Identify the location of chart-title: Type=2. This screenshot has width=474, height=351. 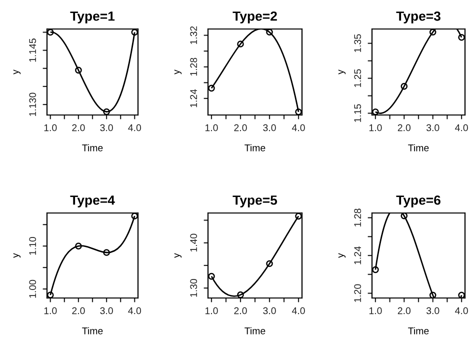
(254, 17).